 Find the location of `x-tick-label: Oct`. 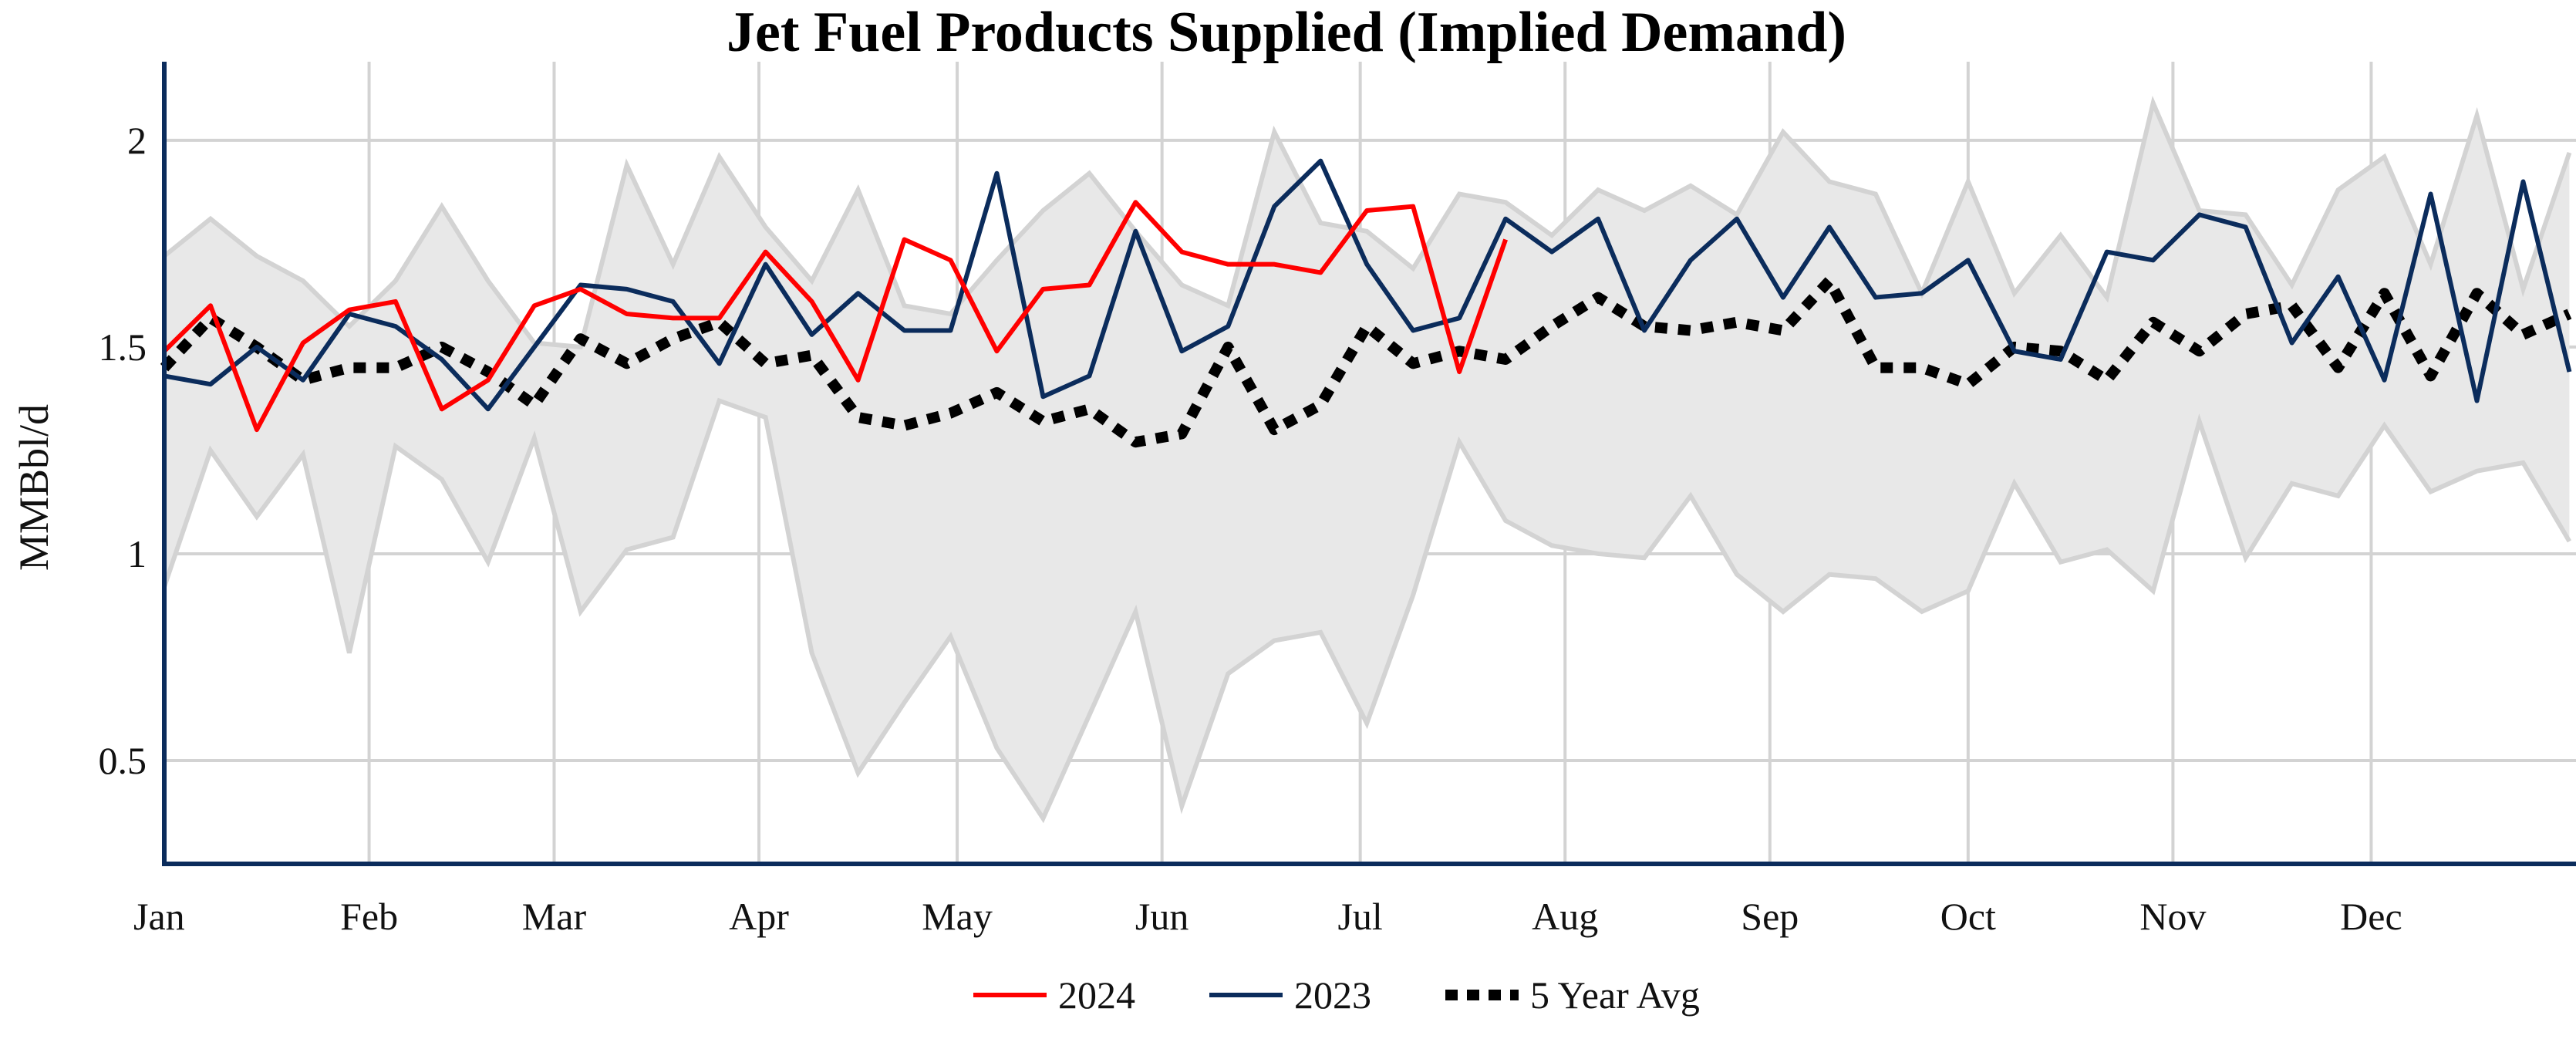

x-tick-label: Oct is located at coordinates (1968, 916).